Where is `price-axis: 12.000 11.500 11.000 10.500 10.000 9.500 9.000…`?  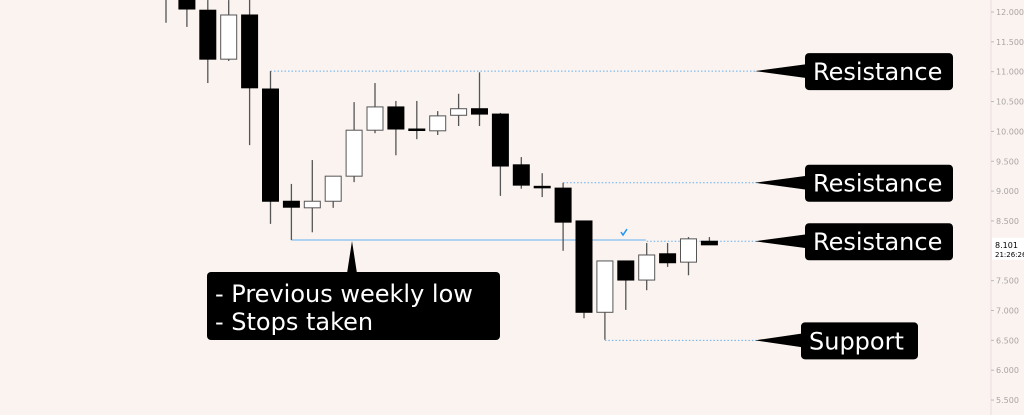
price-axis: 12.000 11.500 11.000 10.500 10.000 9.500 9.000… is located at coordinates (1007, 206).